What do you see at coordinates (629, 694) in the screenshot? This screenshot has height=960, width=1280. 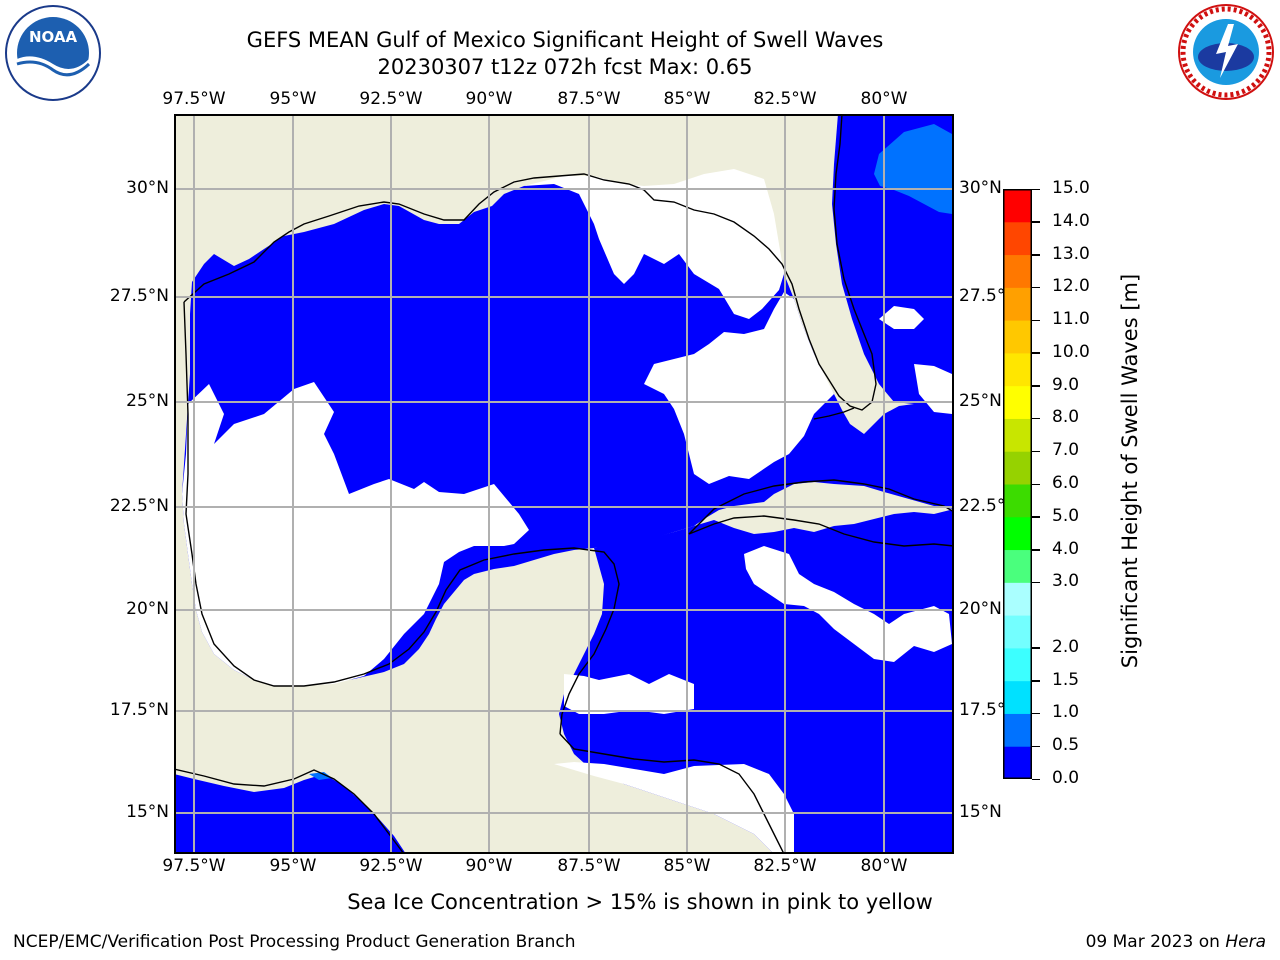 I see `yucatan-blank` at bounding box center [629, 694].